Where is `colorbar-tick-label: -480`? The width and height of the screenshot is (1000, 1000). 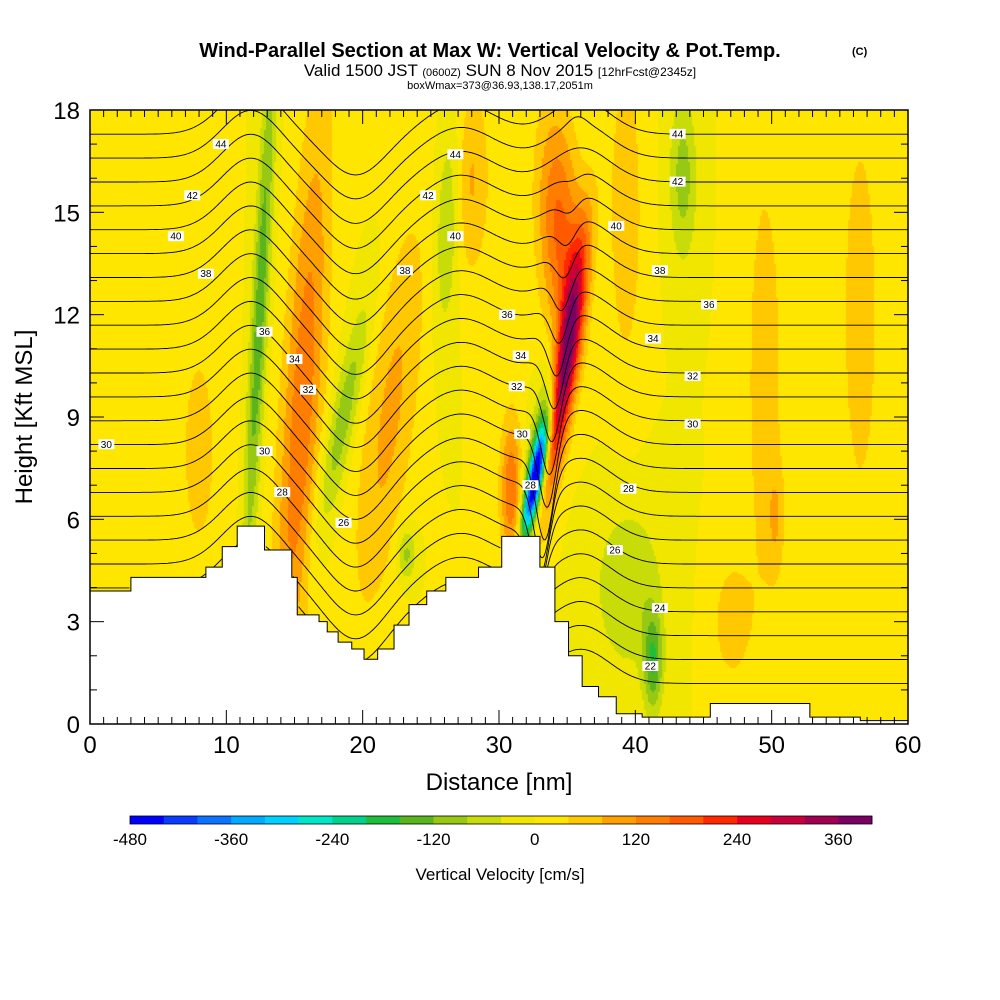
colorbar-tick-label: -480 is located at coordinates (130, 839).